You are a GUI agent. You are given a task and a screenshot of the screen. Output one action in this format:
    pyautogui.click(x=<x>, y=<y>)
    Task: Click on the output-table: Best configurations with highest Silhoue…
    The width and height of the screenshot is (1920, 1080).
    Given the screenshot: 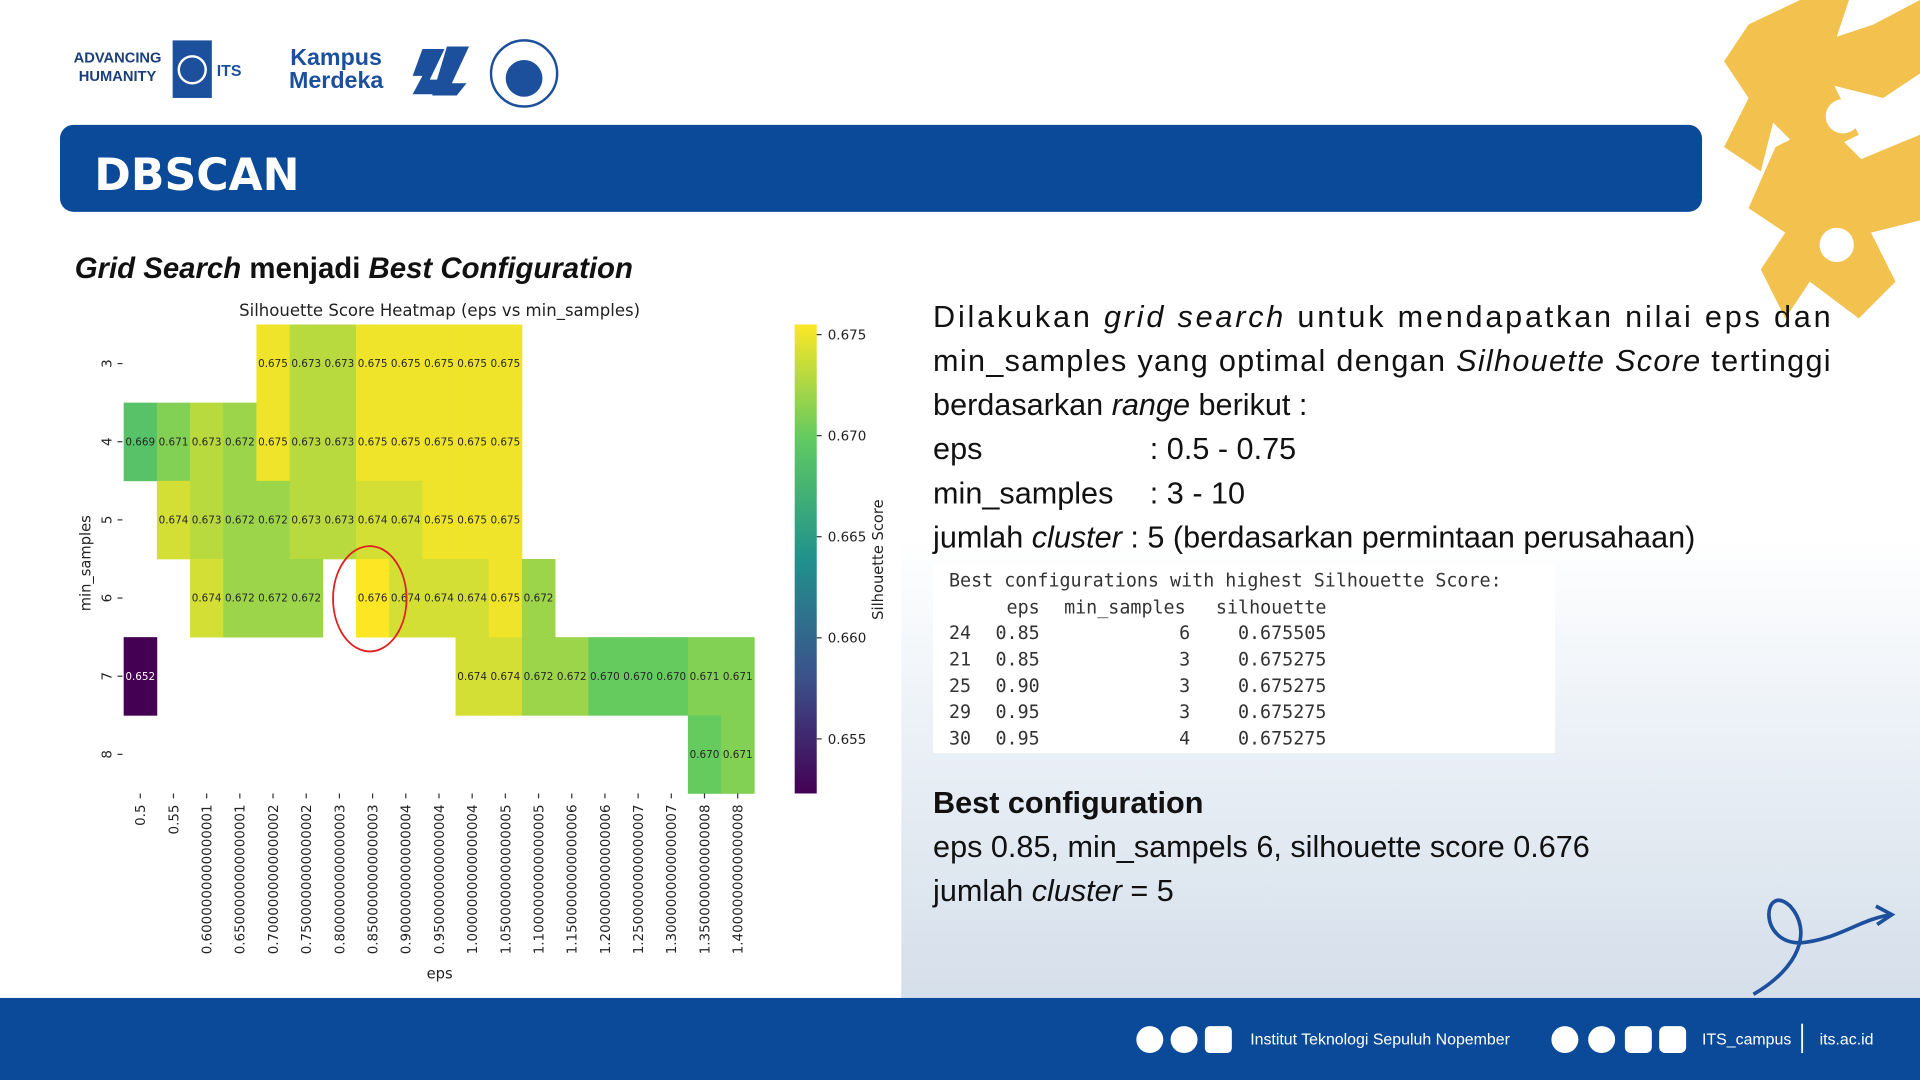 What is the action you would take?
    pyautogui.click(x=1225, y=660)
    